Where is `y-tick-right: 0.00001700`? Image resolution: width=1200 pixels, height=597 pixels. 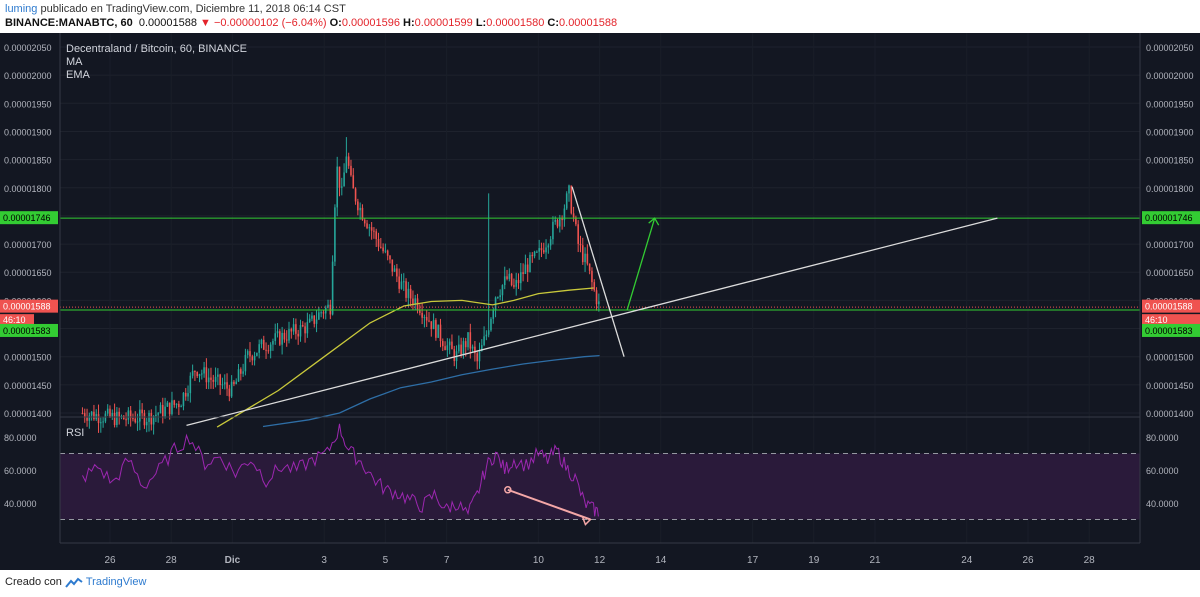
y-tick-right: 0.00001700 is located at coordinates (1170, 245).